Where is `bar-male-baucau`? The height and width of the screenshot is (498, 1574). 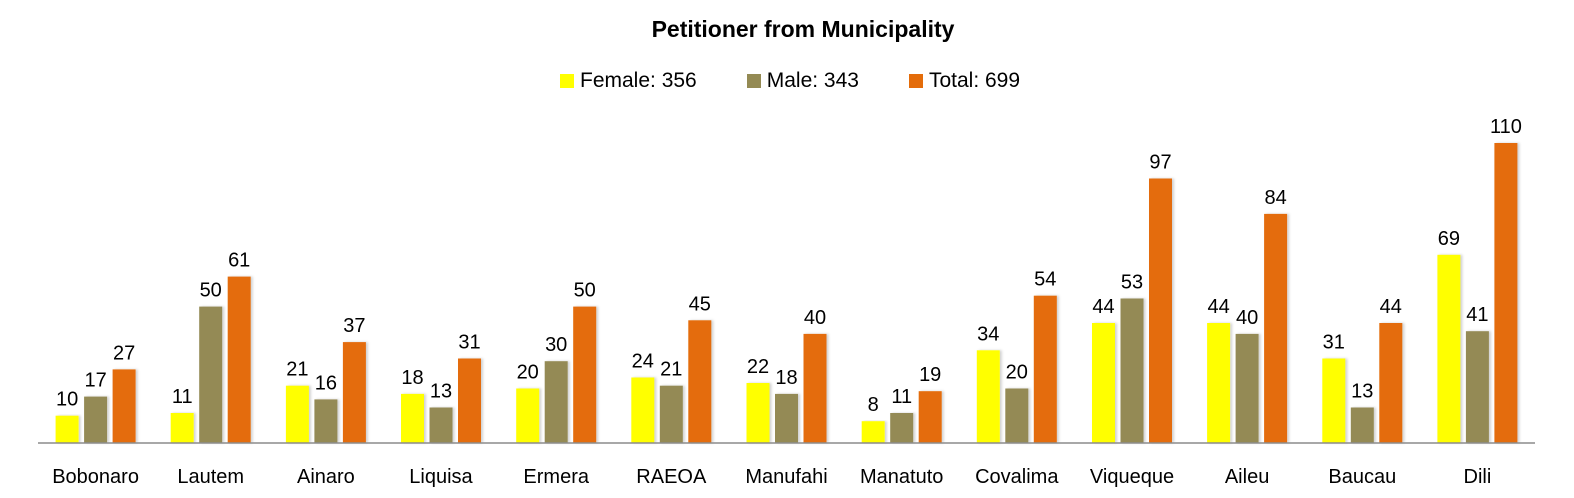 bar-male-baucau is located at coordinates (1362, 425).